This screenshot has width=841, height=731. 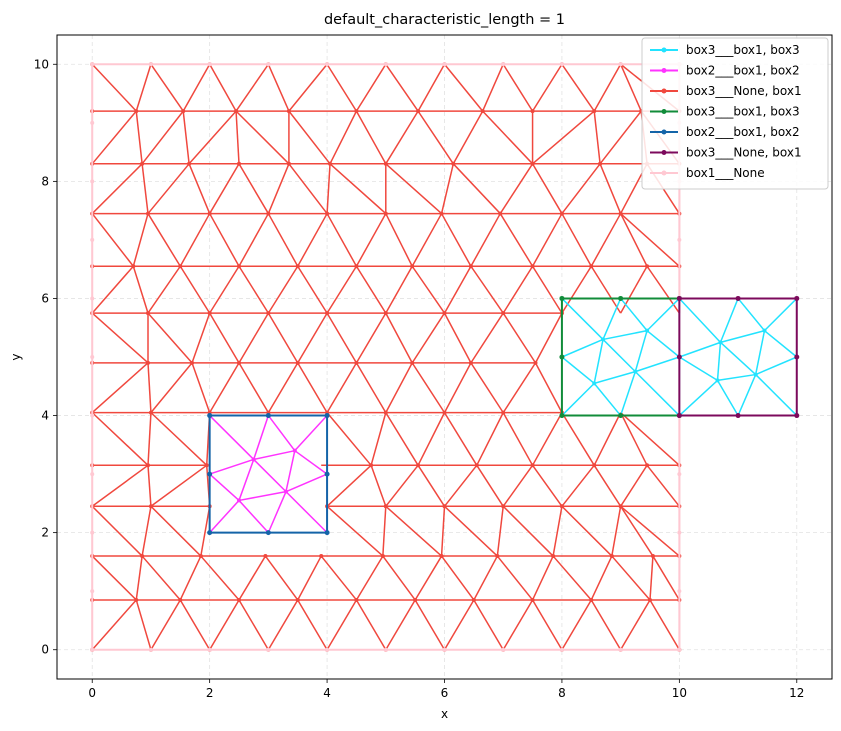 What do you see at coordinates (664, 152) in the screenshot?
I see `legend-marker` at bounding box center [664, 152].